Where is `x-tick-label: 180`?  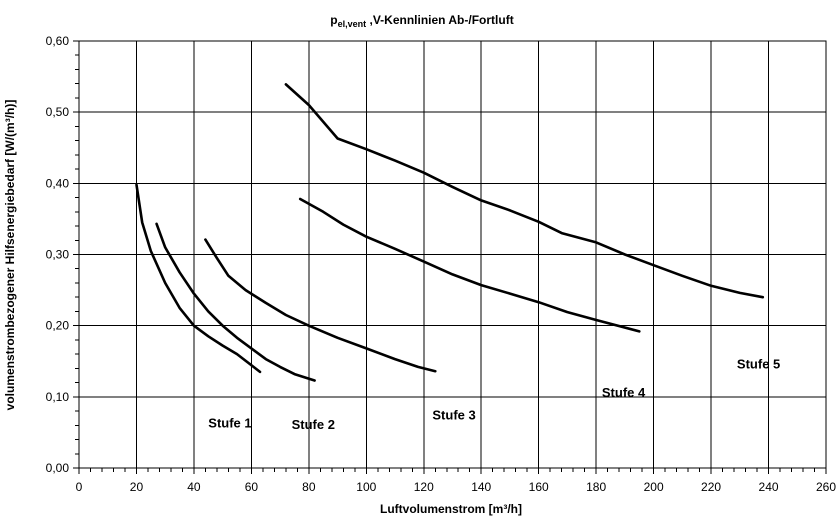
x-tick-label: 180 is located at coordinates (596, 487).